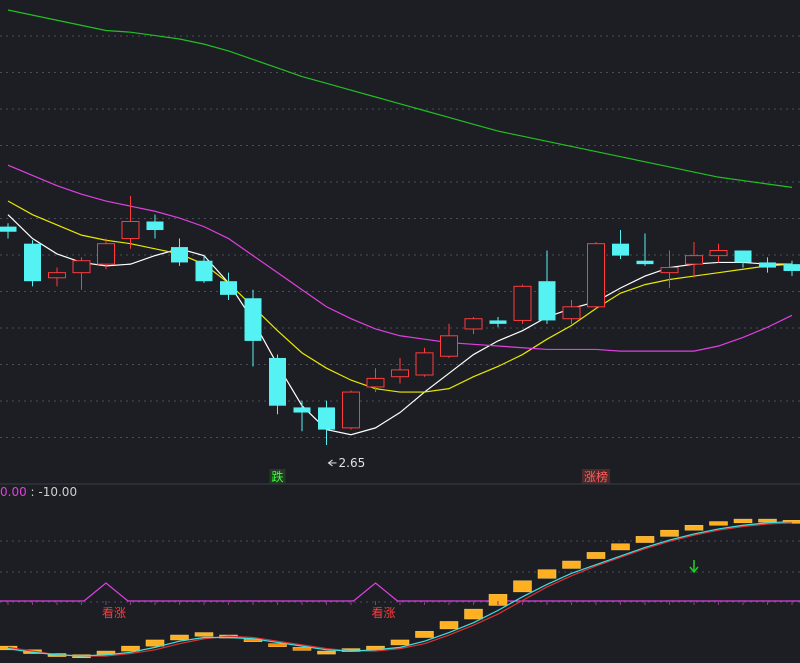  I want to click on signal-label: 涨榜, so click(596, 476).